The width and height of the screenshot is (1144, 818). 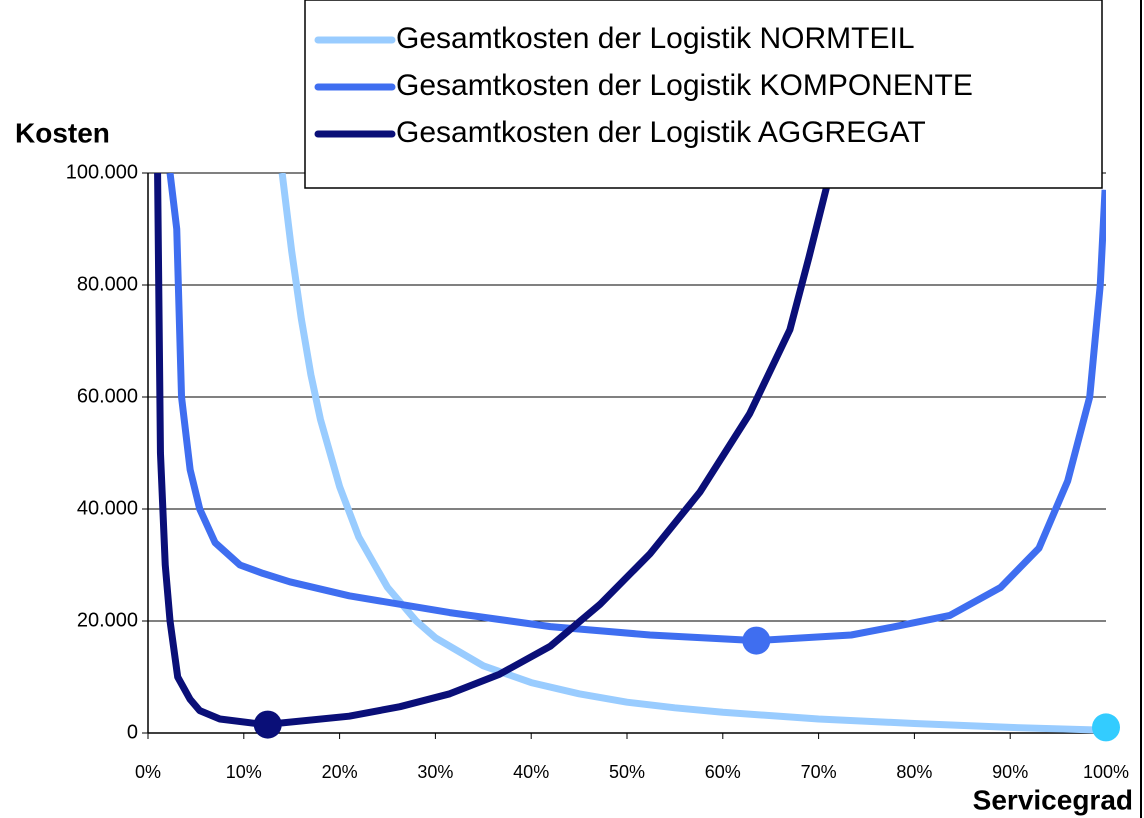 I want to click on x-tick-label: 90%, so click(x=1010, y=772).